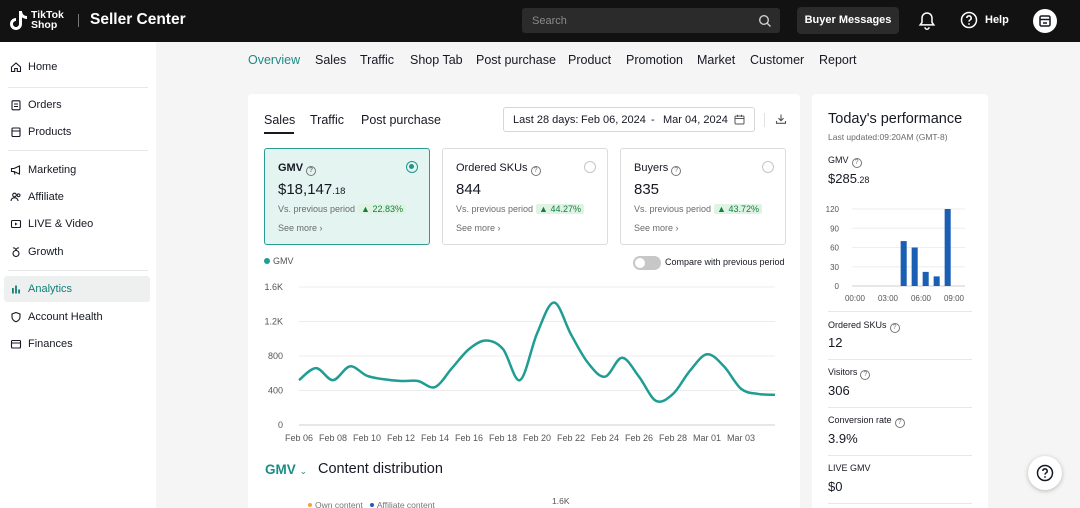 This screenshot has width=1080, height=508. I want to click on y-tick-label: 120, so click(833, 209).